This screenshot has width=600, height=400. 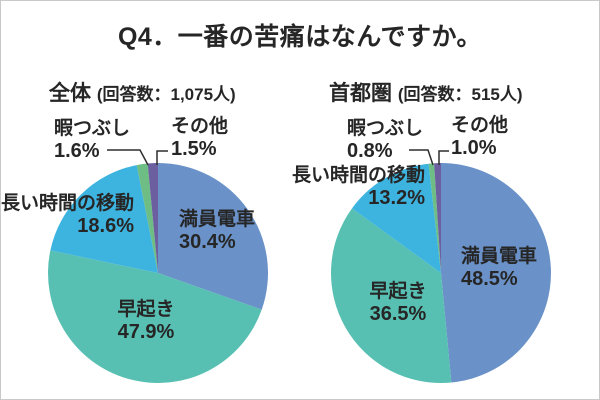 What do you see at coordinates (105, 226) in the screenshot?
I see `slice-label-pct: 18.6%` at bounding box center [105, 226].